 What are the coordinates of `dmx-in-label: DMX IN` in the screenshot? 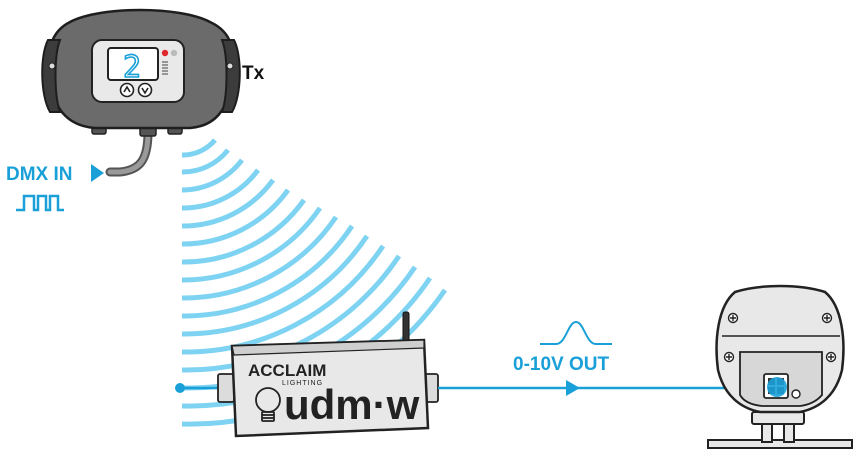 It's located at (39, 174).